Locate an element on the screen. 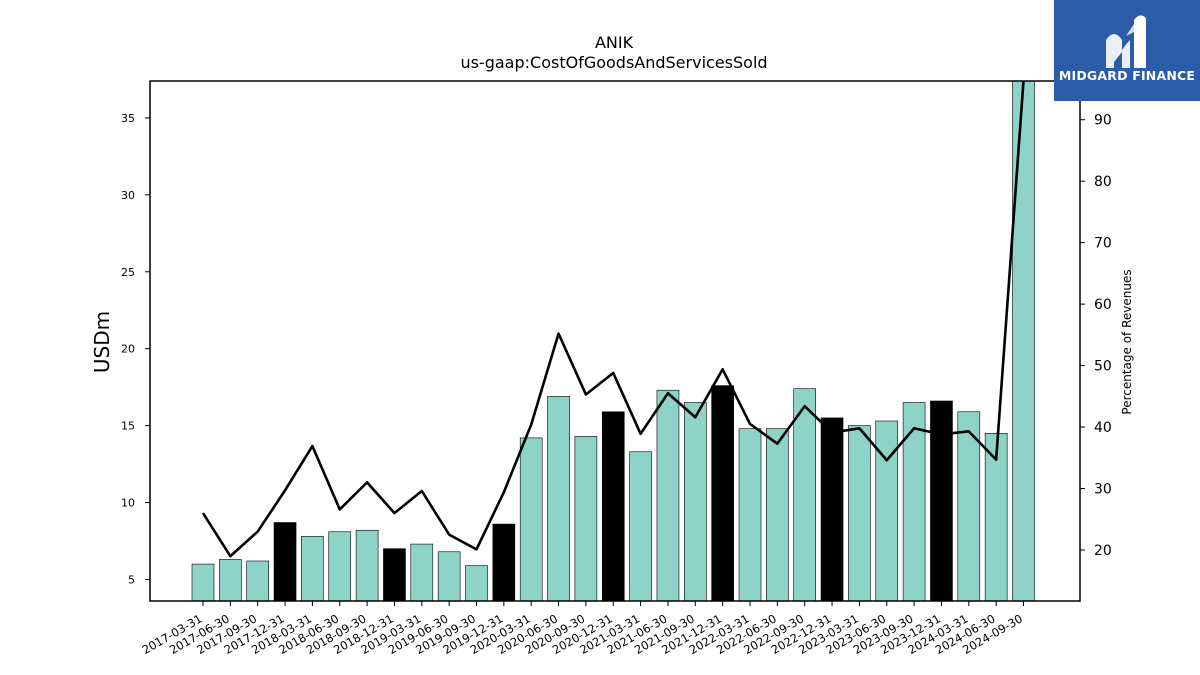 This screenshot has height=675, width=1200. y2-ticks-group: 20 30 40 50 60 70 80 90 is located at coordinates (1096, 336).